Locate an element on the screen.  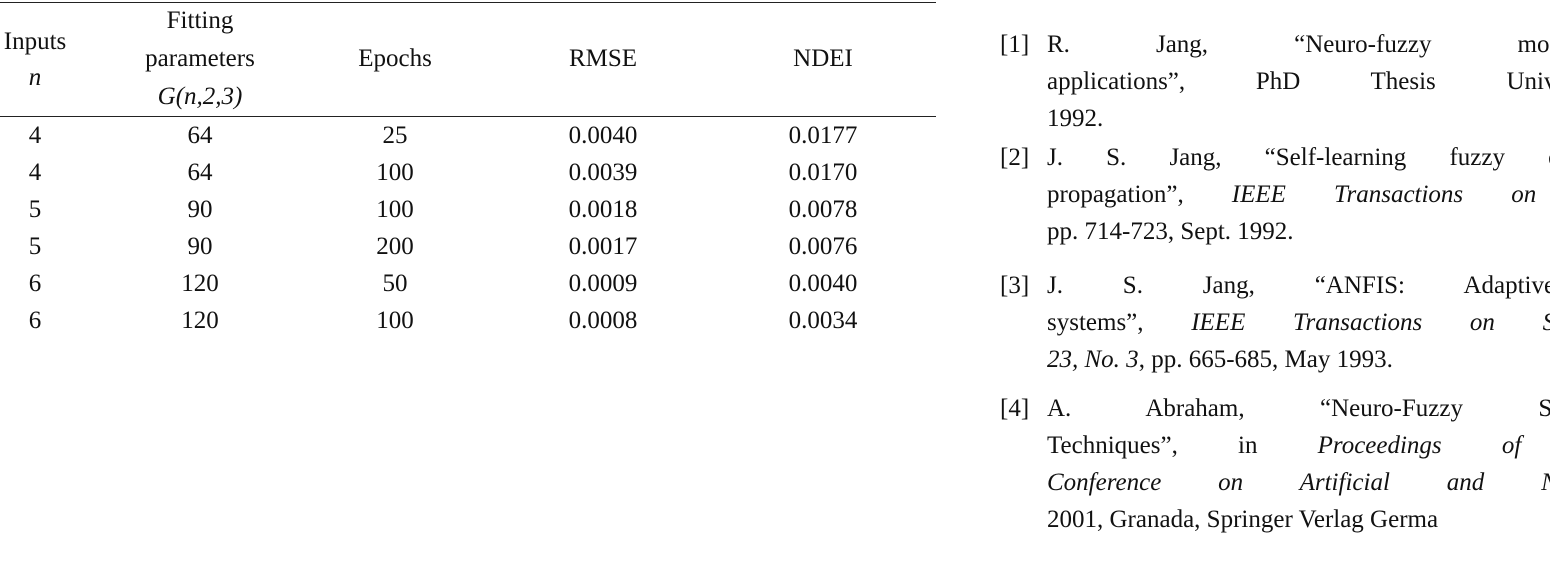
reference-text: applications”, PhD Thesis University is located at coordinates (1298, 81).